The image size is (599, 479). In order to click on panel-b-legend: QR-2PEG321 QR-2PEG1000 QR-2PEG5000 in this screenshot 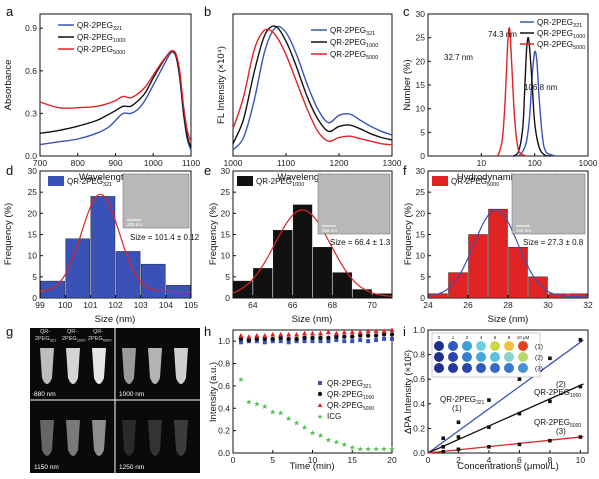, I will do `click(344, 43)`.